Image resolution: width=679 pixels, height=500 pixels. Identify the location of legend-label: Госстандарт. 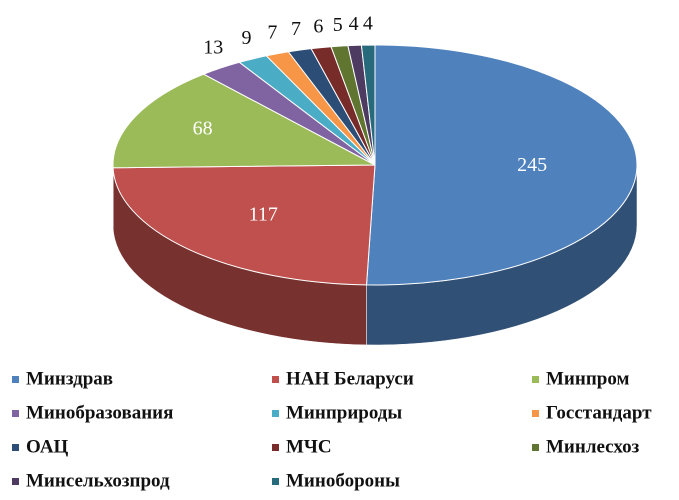
(599, 412).